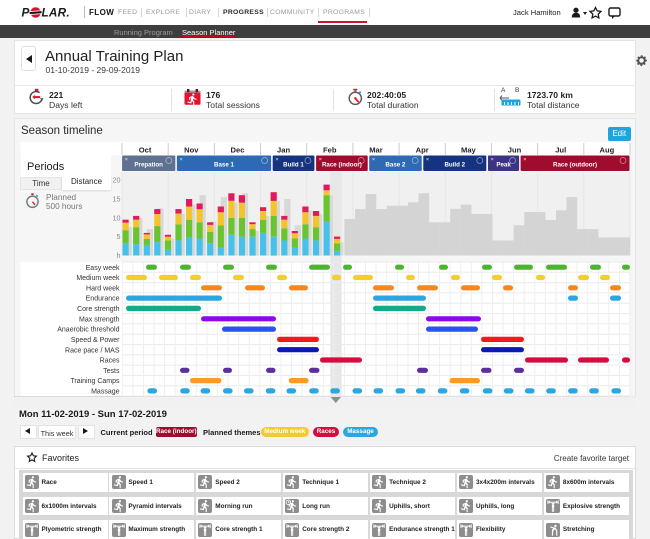 The image size is (650, 539). I want to click on svg-text: 5, so click(119, 236).